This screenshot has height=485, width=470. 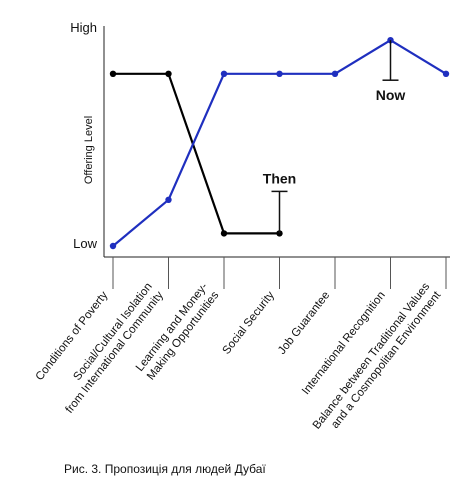 I want to click on annotations: Then Now, so click(x=334, y=137).